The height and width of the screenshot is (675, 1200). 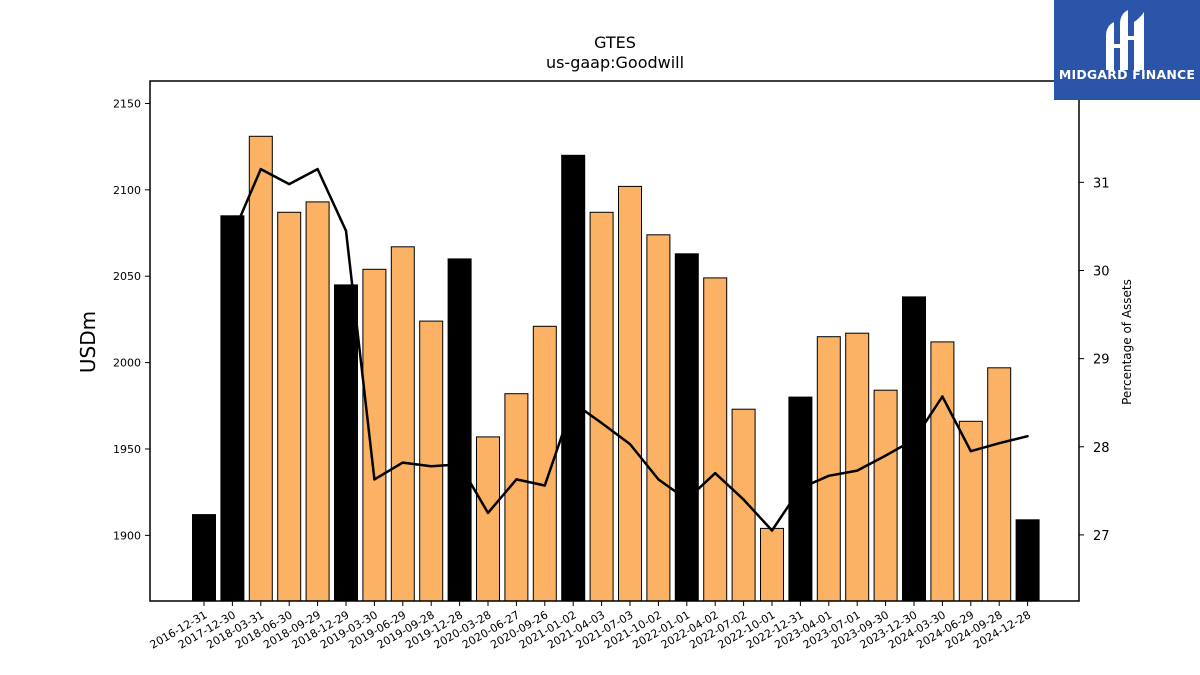 I want to click on chart-title: GTES, so click(x=615, y=42).